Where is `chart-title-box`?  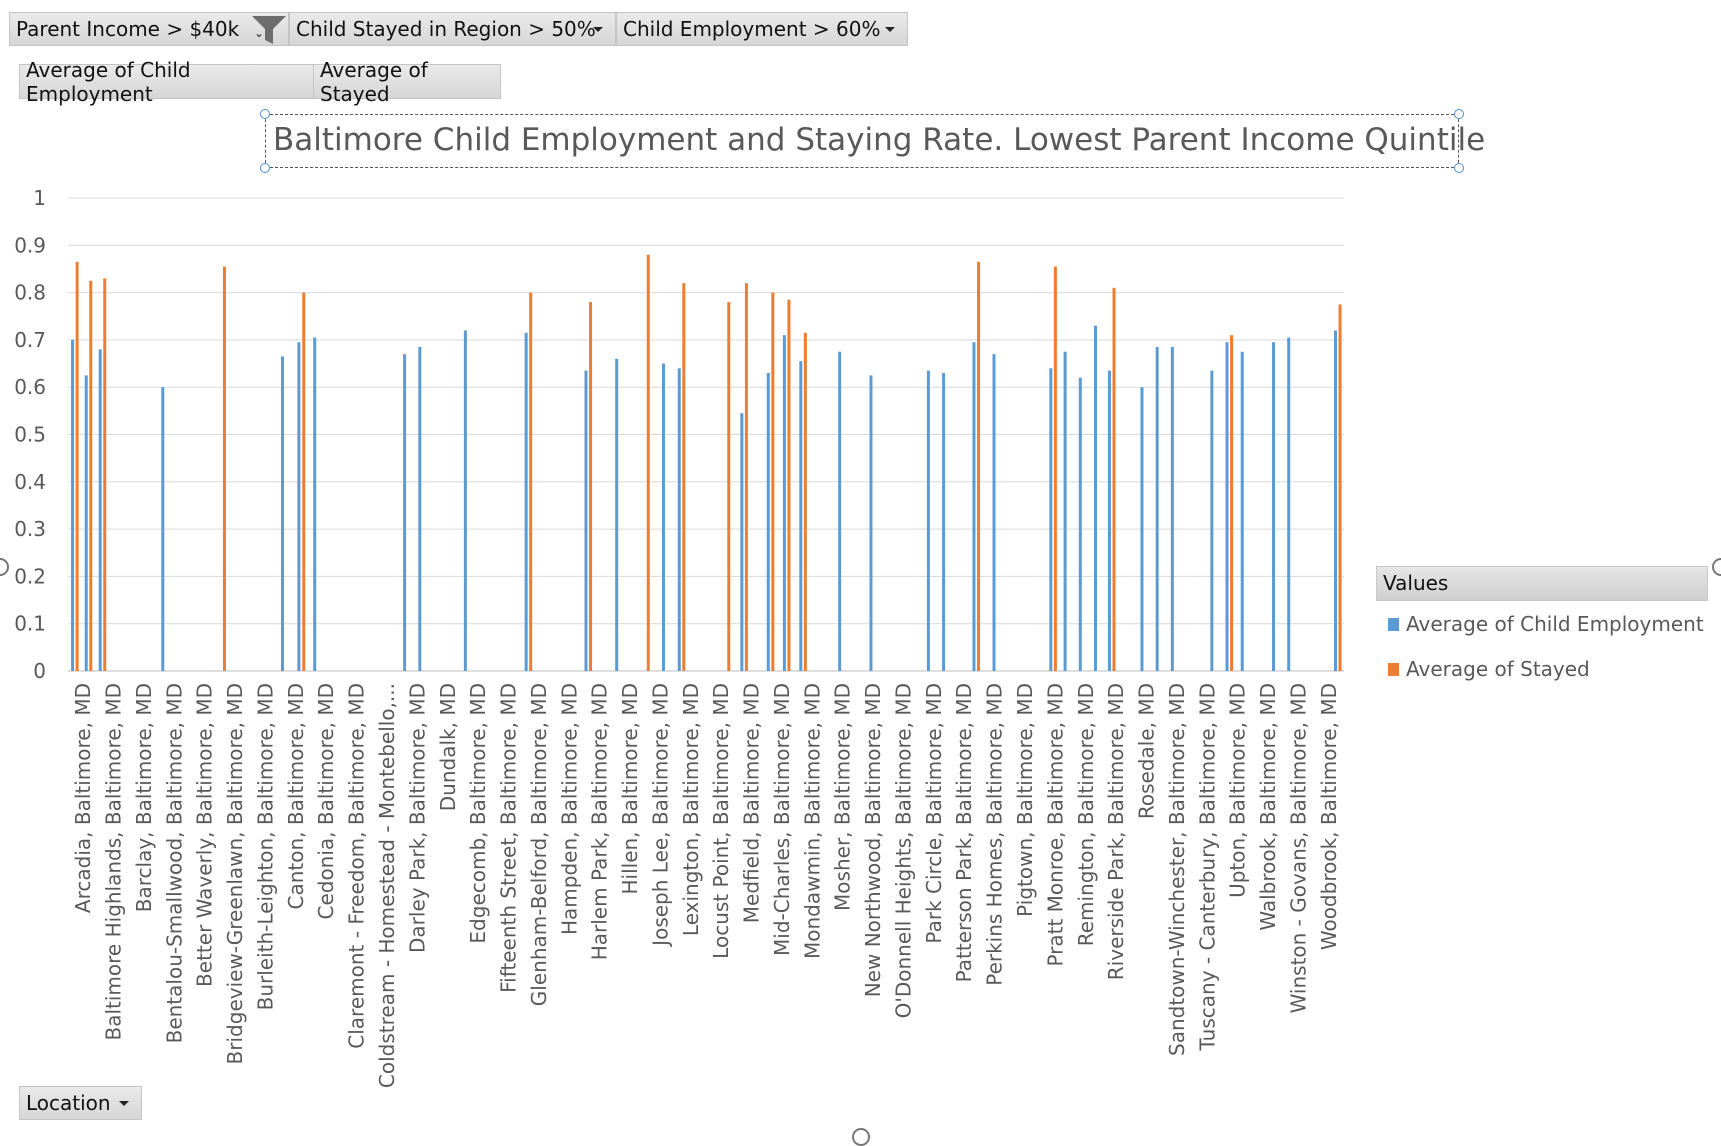 chart-title-box is located at coordinates (862, 141).